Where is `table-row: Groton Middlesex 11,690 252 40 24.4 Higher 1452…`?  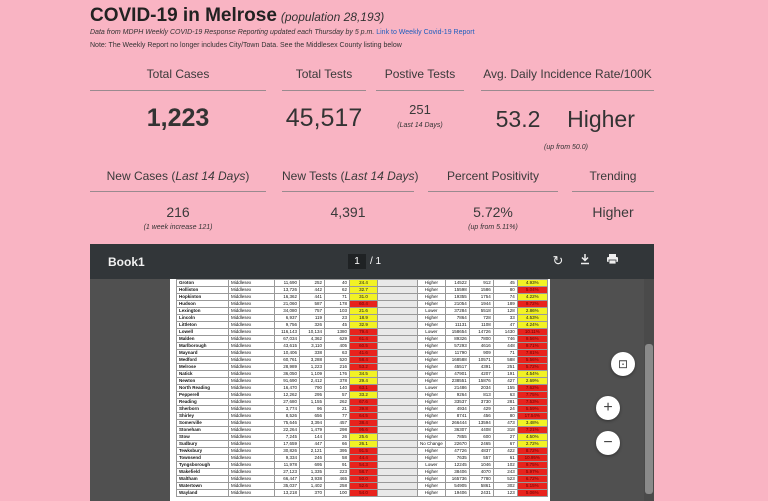 table-row: Groton Middlesex 11,690 252 40 24.4 Higher 1452… is located at coordinates (362, 283).